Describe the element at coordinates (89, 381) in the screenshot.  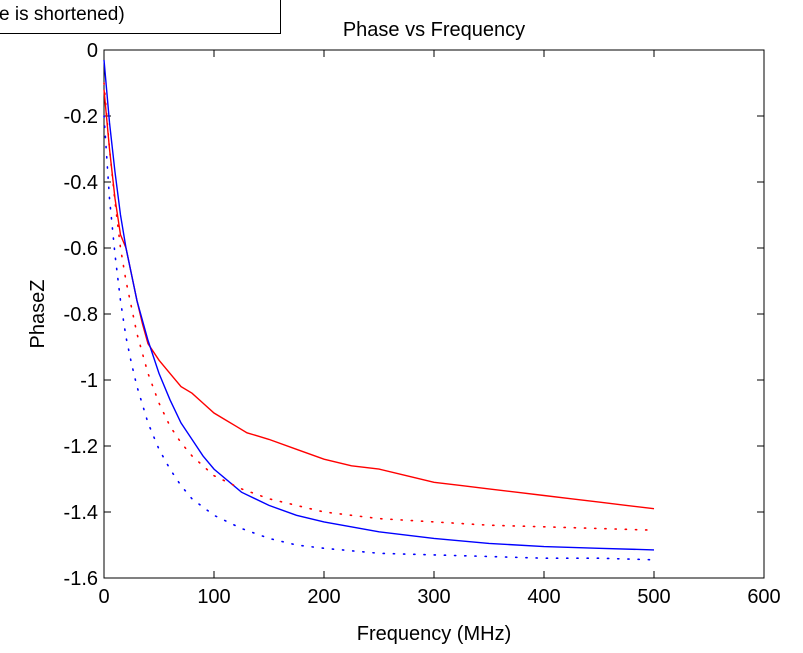
I see `y-tick-label: -1` at that location.